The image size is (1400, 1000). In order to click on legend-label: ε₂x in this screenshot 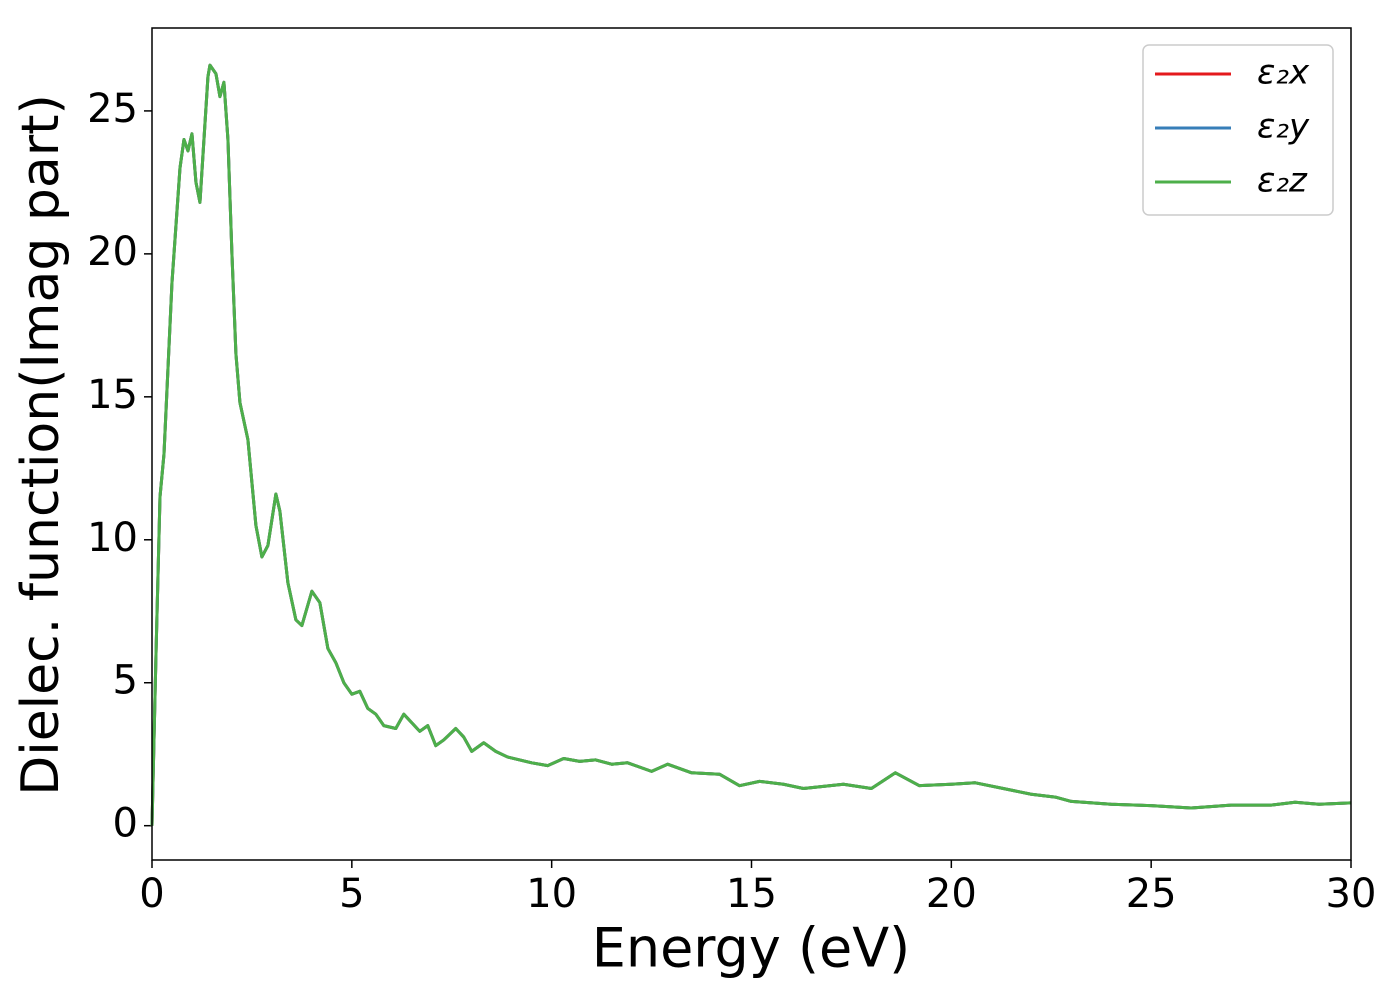, I will do `click(1283, 73)`.